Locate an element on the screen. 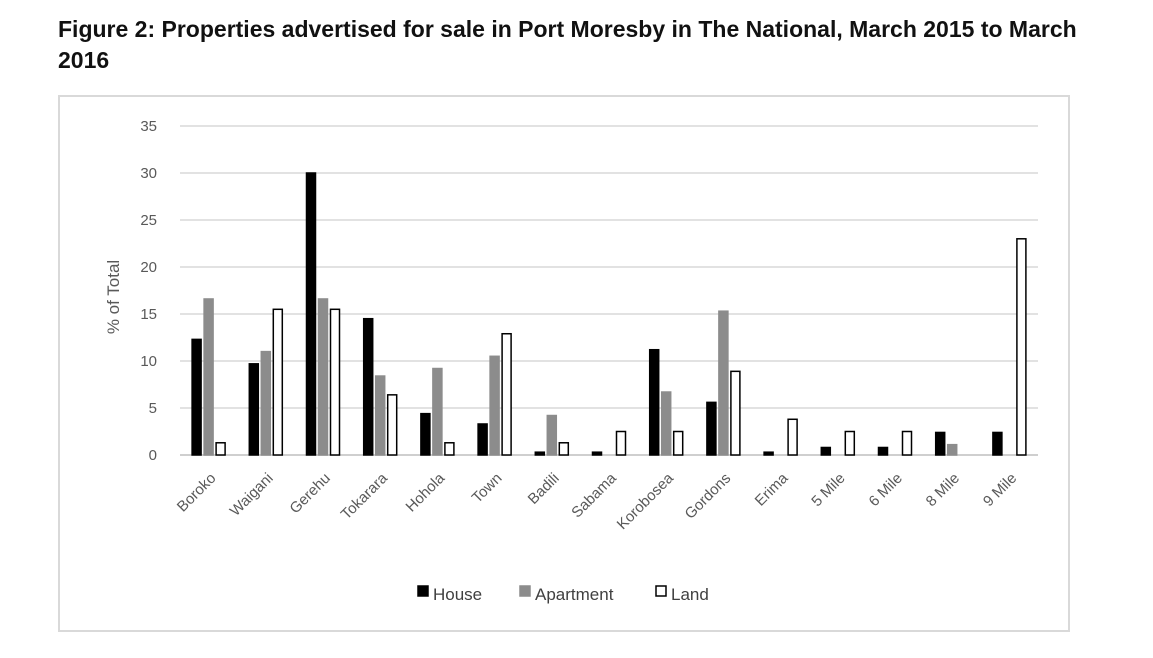  bar-land-gordons is located at coordinates (735, 413).